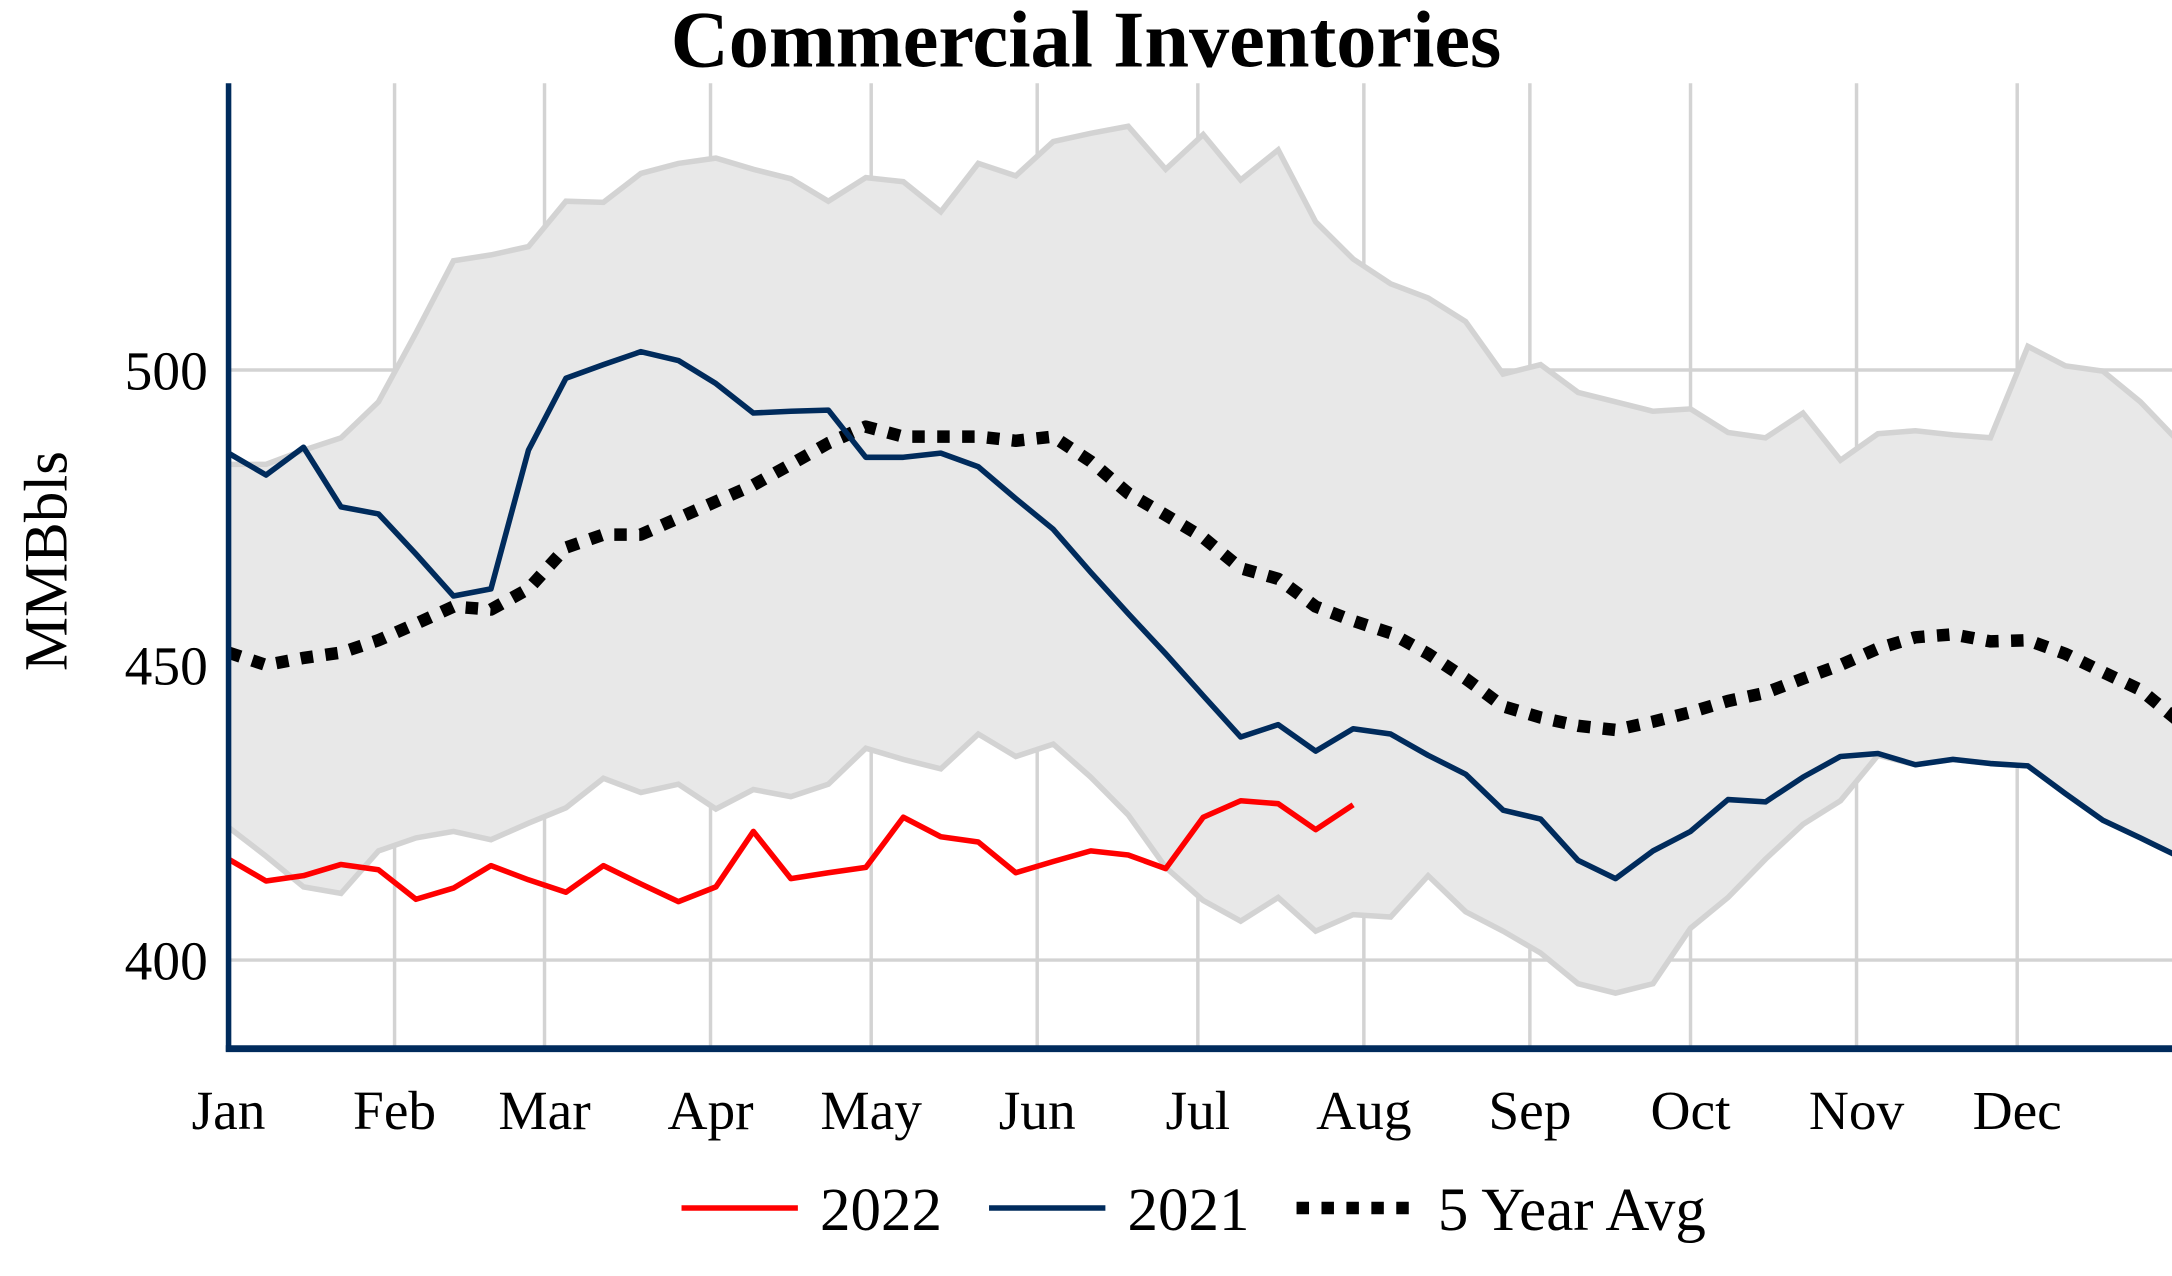 This screenshot has height=1276, width=2172. What do you see at coordinates (1529, 1110) in the screenshot?
I see `x-tick-label: Sep` at bounding box center [1529, 1110].